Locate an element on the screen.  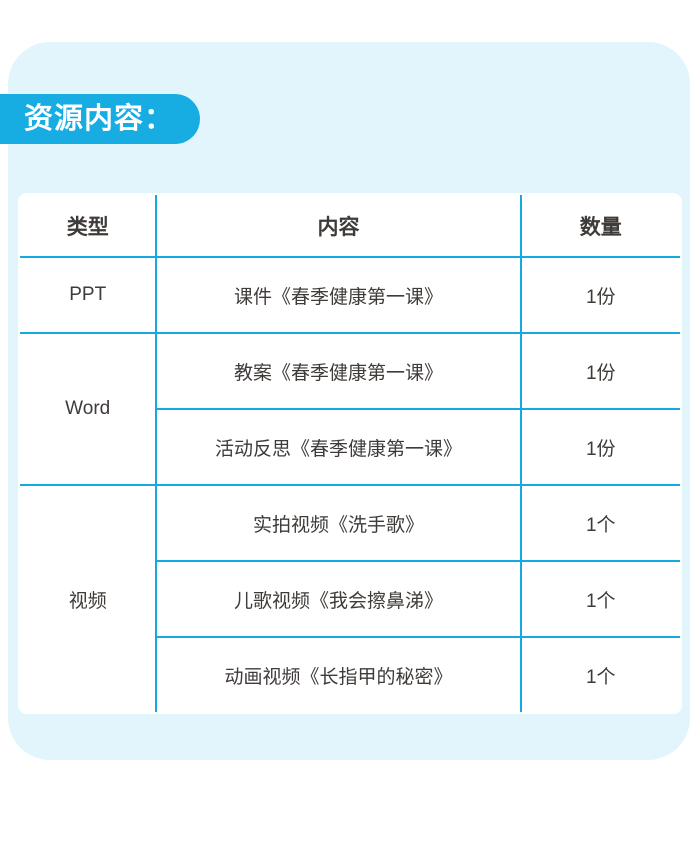
table-header-row: 类型 内容 数量 is located at coordinates (350, 226).